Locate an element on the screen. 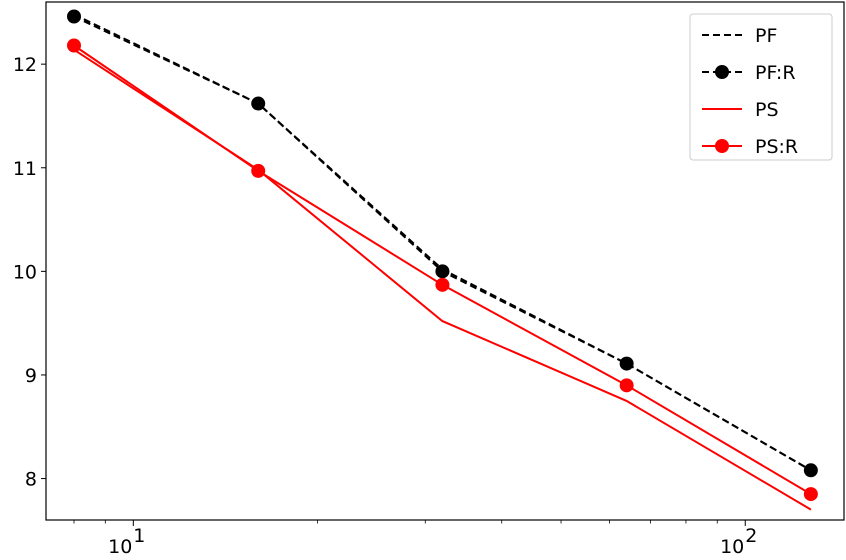 This screenshot has width=846, height=560. legend-label-pf-r: PF:R is located at coordinates (775, 73).